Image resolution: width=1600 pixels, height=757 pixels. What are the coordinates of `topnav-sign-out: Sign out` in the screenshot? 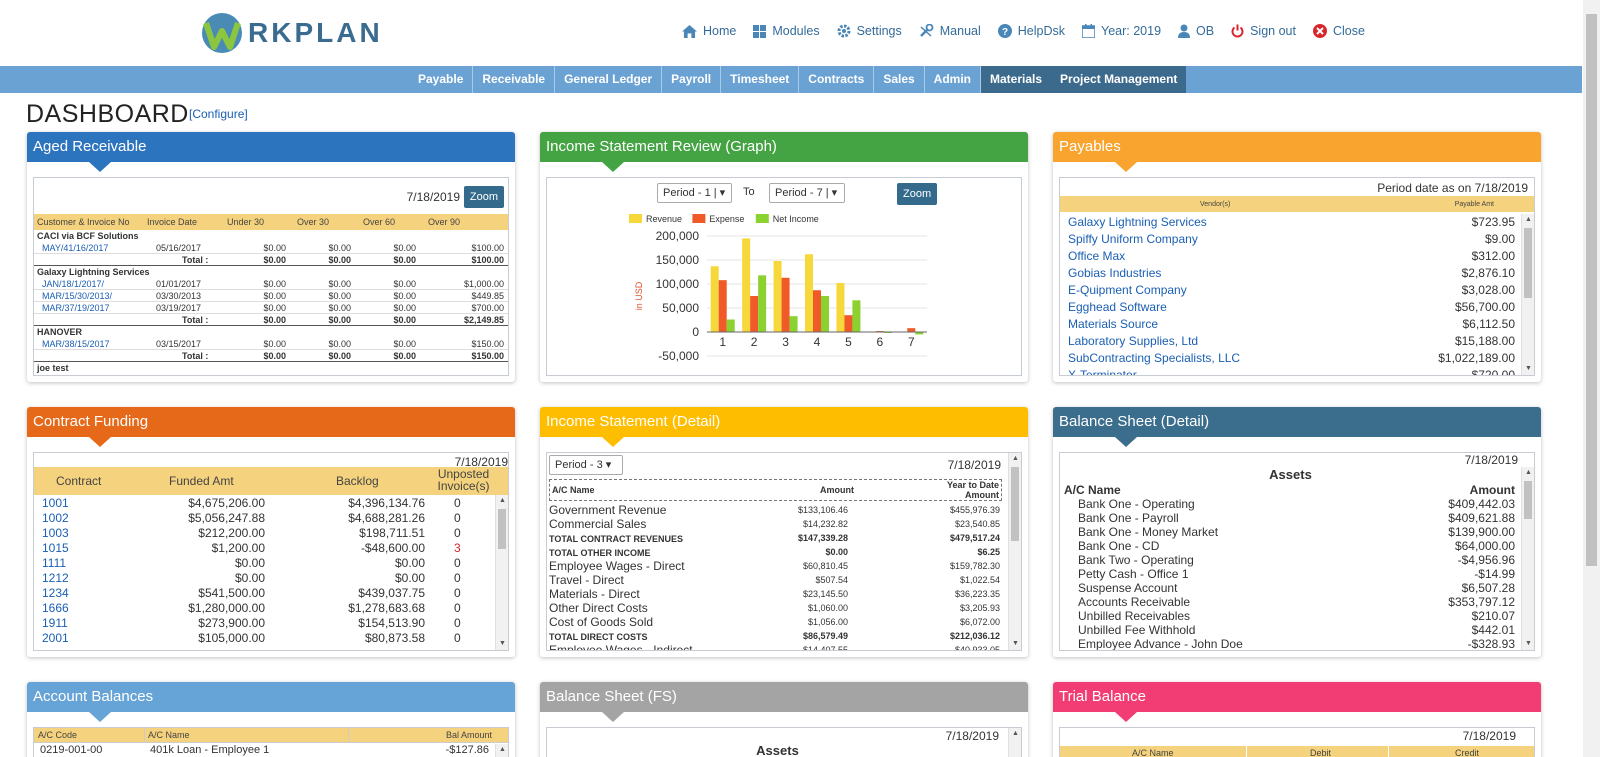 It's located at (1263, 31).